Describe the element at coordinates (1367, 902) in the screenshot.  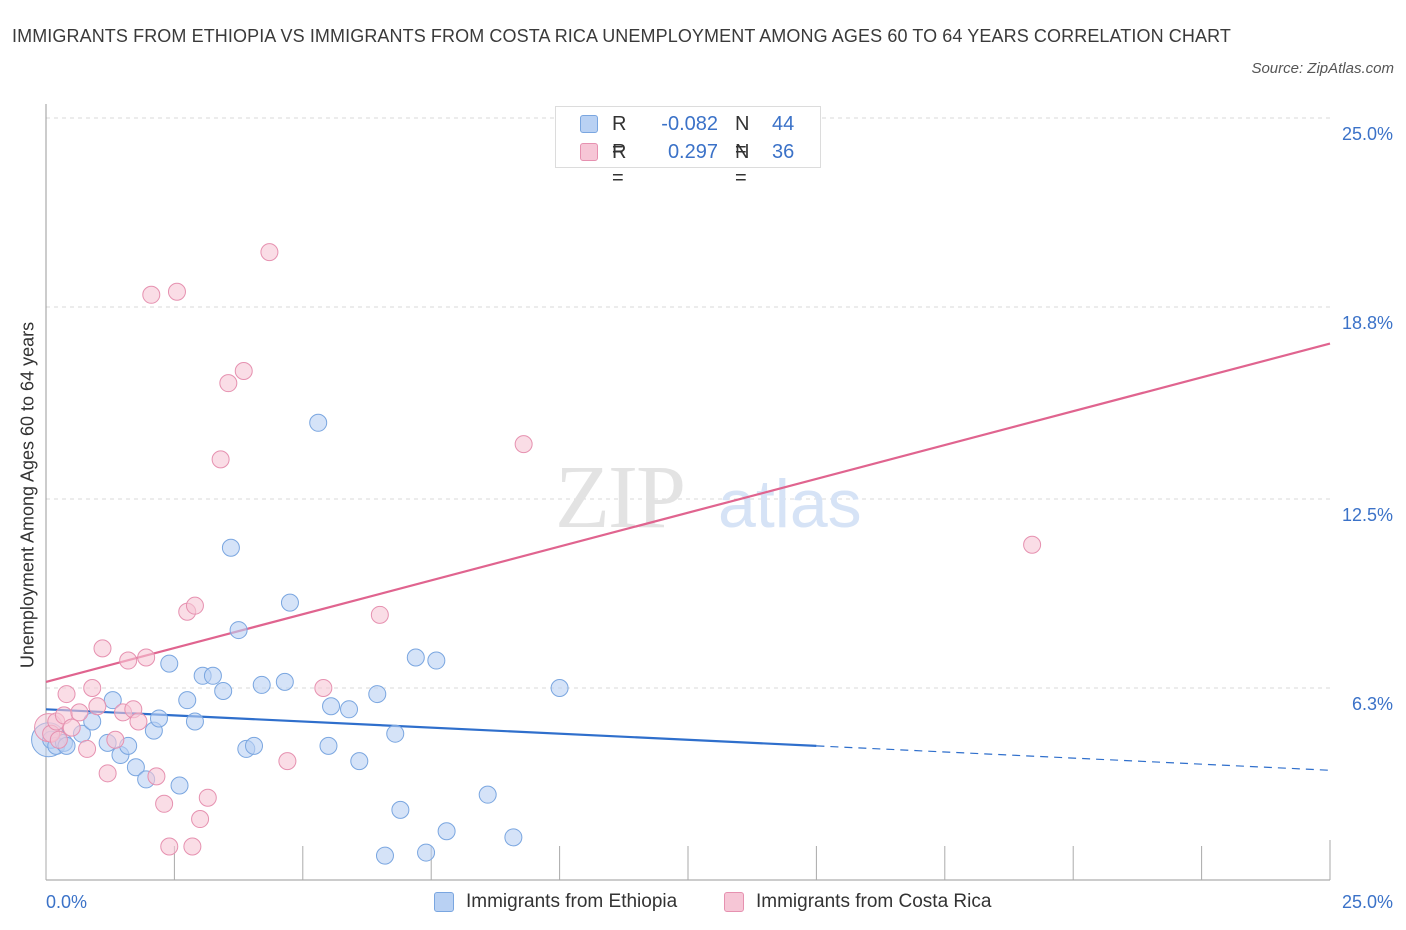
I see `x-tick-label: 25.0%` at that location.